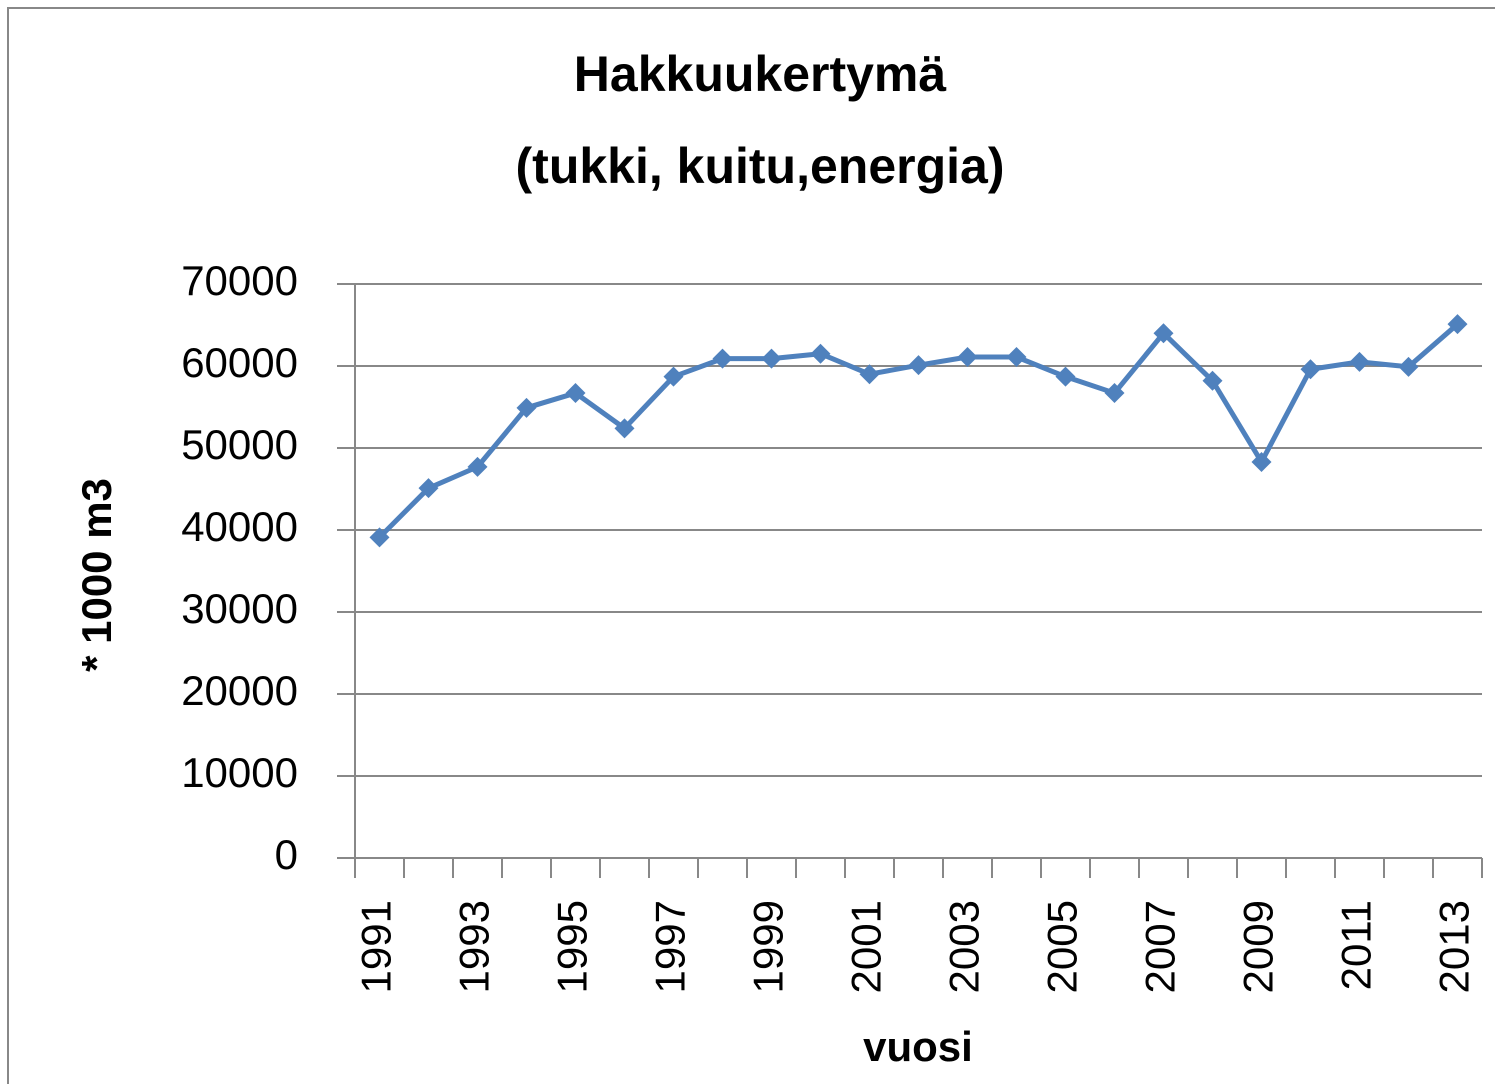 The height and width of the screenshot is (1084, 1495). Describe the element at coordinates (474, 946) in the screenshot. I see `x-tick-label: 1993` at that location.